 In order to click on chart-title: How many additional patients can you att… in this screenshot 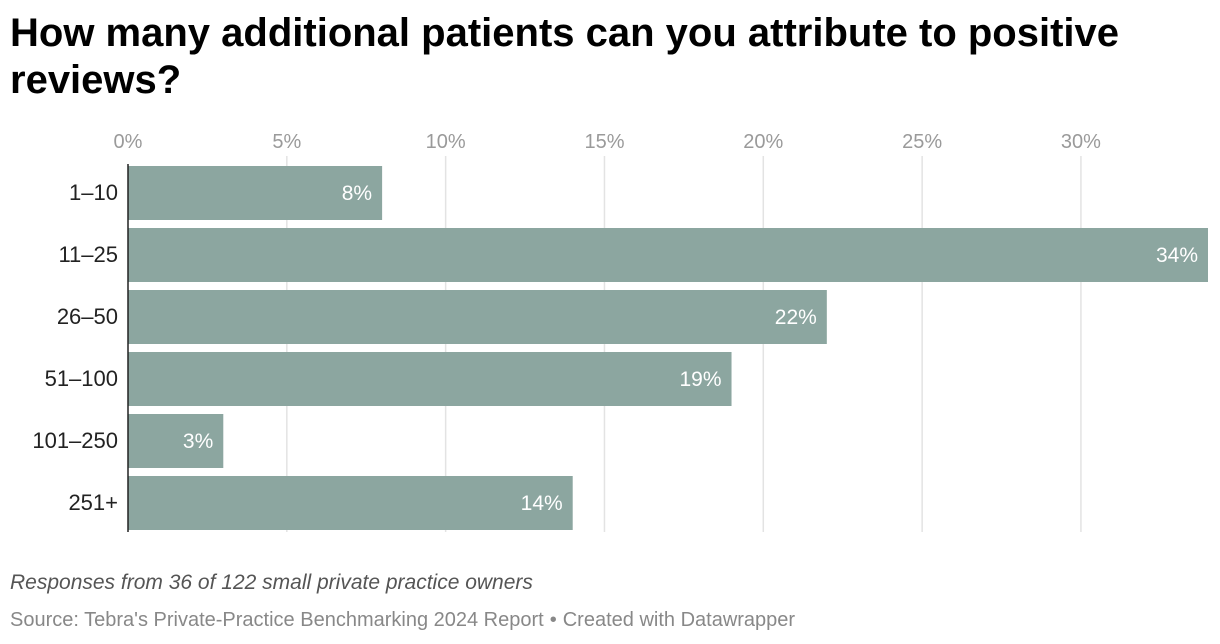, I will do `click(565, 56)`.